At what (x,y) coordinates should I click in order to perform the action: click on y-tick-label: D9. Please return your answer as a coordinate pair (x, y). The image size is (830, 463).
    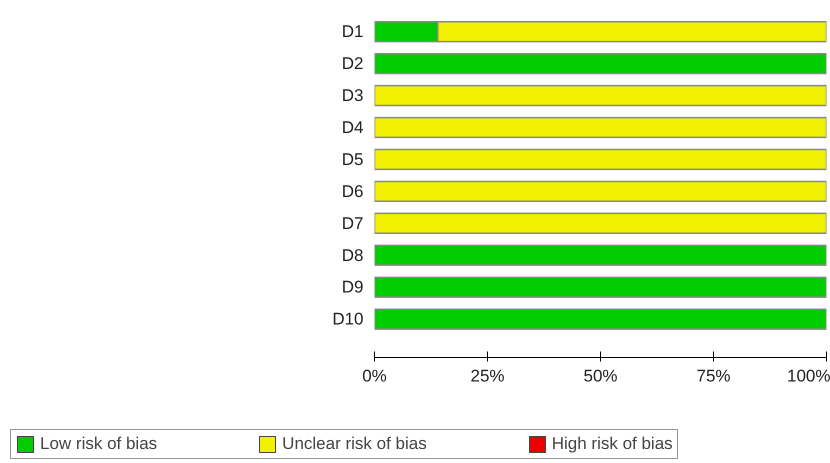
    Looking at the image, I should click on (353, 287).